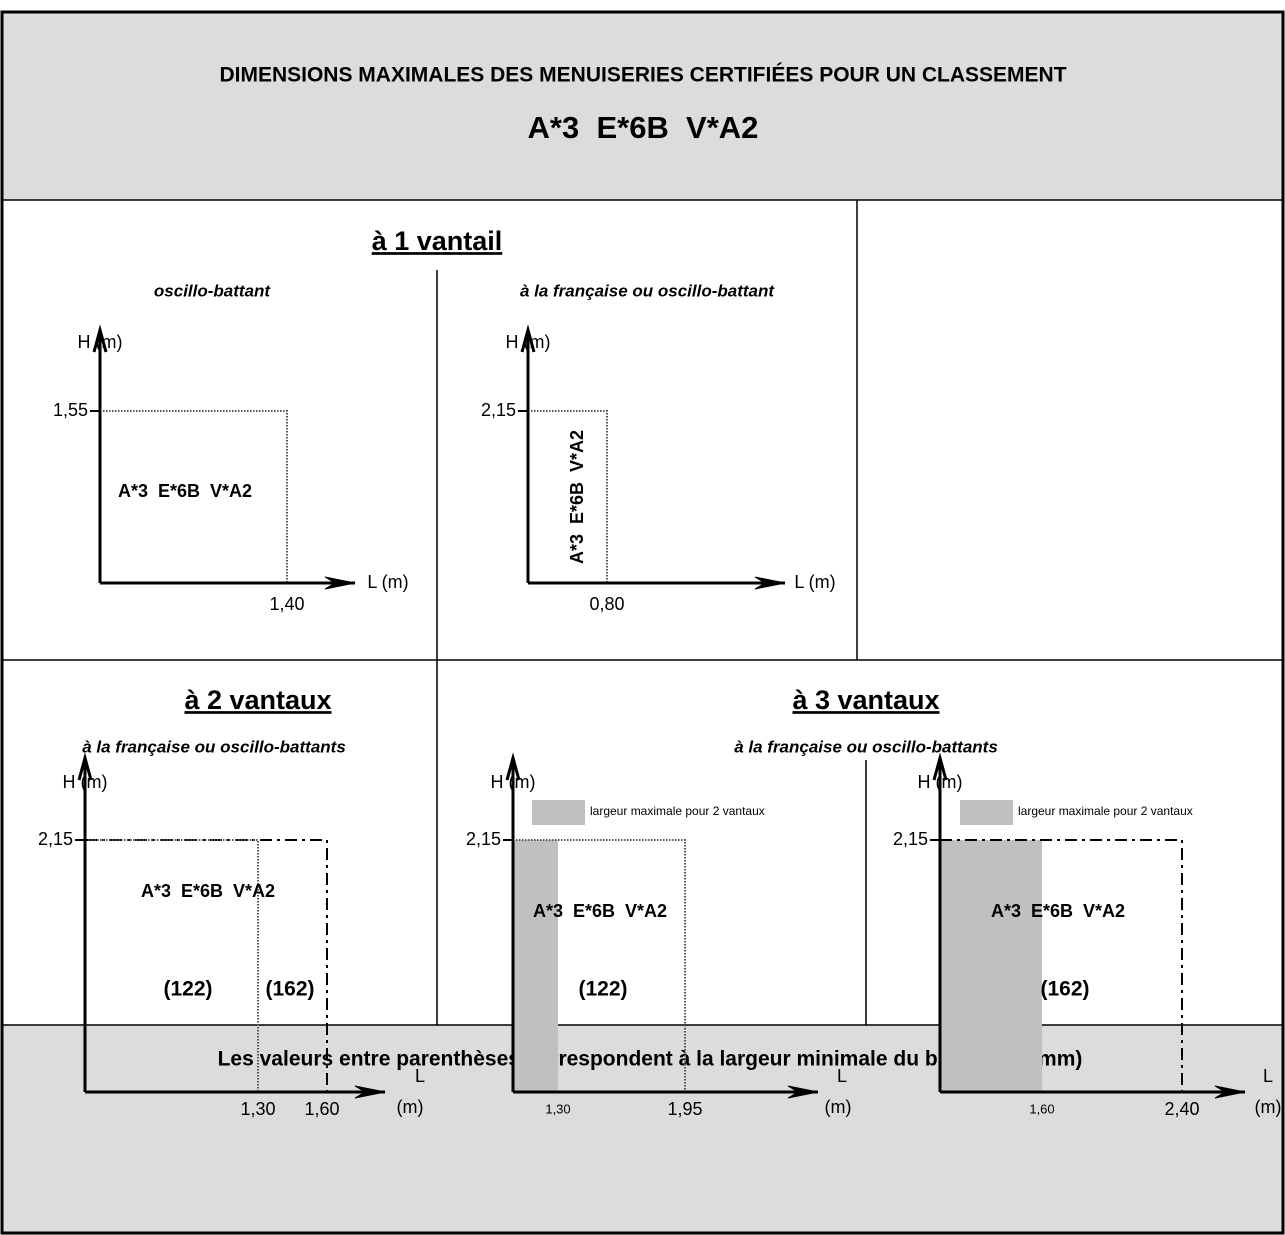 The width and height of the screenshot is (1285, 1235). Describe the element at coordinates (257, 700) in the screenshot. I see `section-title: à 2 vantaux` at that location.